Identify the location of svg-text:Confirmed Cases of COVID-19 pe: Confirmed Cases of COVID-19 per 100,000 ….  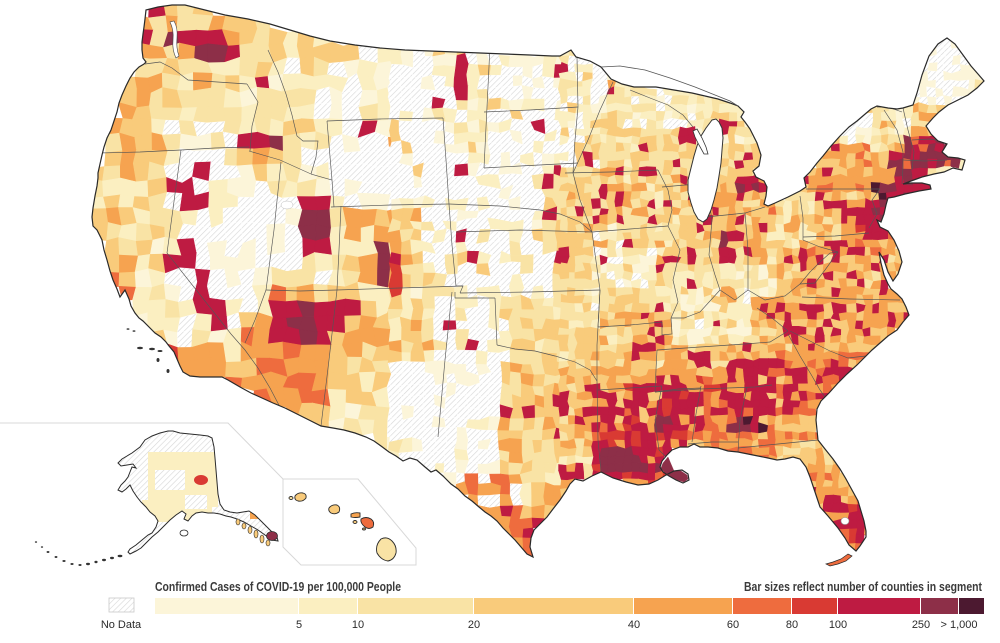
(278, 587).